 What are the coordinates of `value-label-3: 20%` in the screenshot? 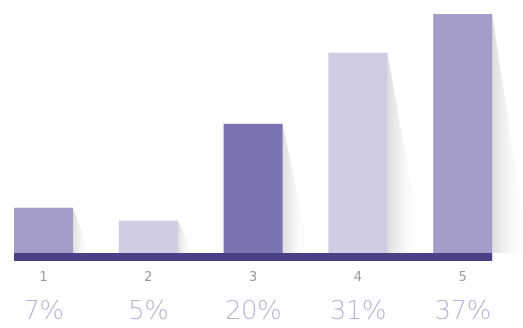 It's located at (253, 311).